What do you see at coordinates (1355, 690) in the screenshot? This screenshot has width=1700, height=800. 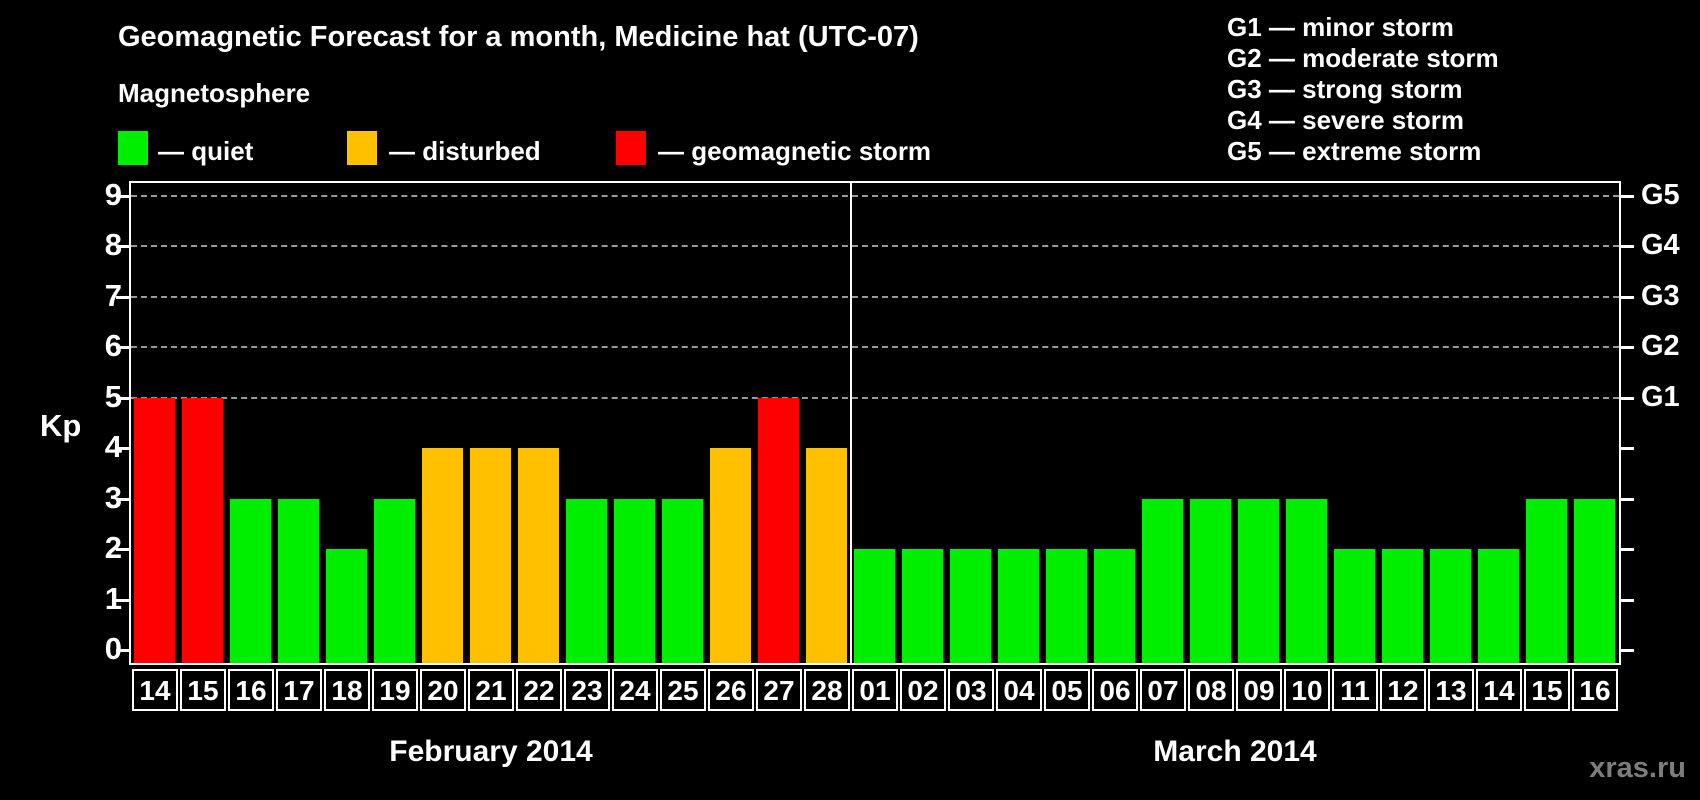 I see `date-cell-month1-11: 11` at bounding box center [1355, 690].